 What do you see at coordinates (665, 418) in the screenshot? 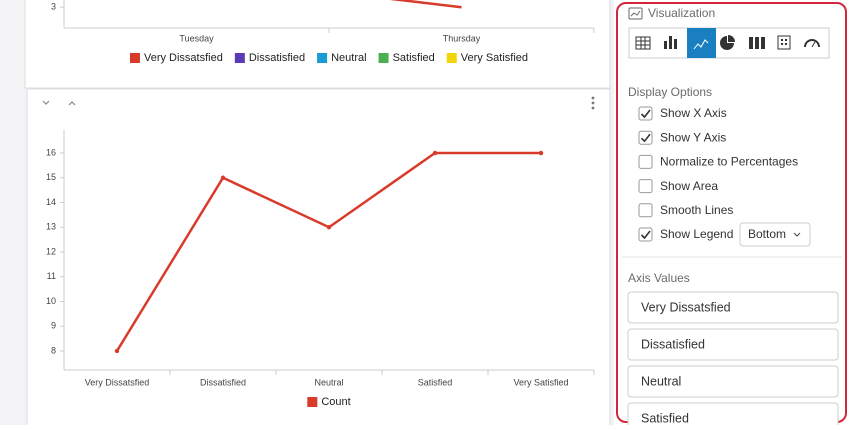
I see `axis-value-label: Satisfied` at bounding box center [665, 418].